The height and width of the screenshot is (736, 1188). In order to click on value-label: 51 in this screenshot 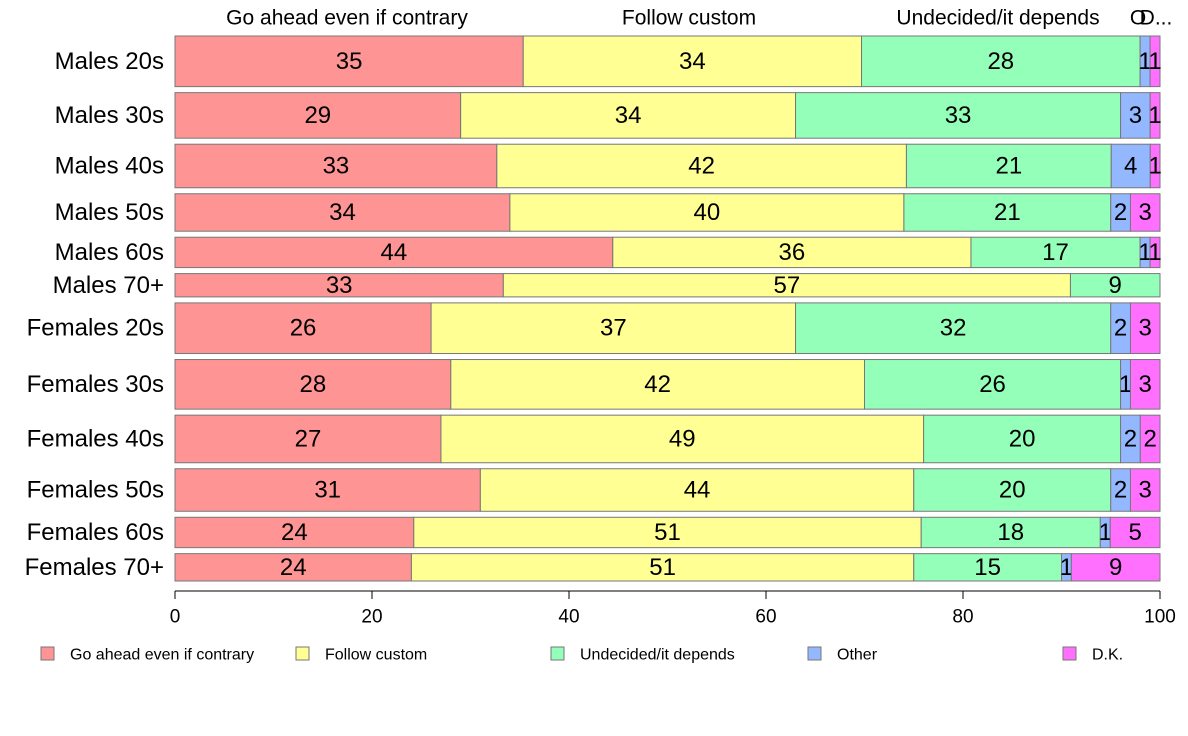, I will do `click(662, 567)`.